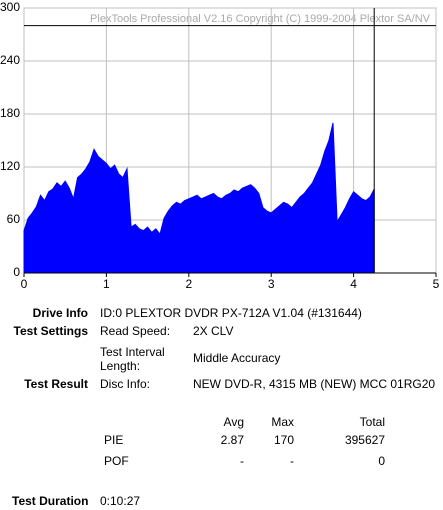 Image resolution: width=443 pixels, height=510 pixels. What do you see at coordinates (10, 60) in the screenshot?
I see `y-tick-label: 240` at bounding box center [10, 60].